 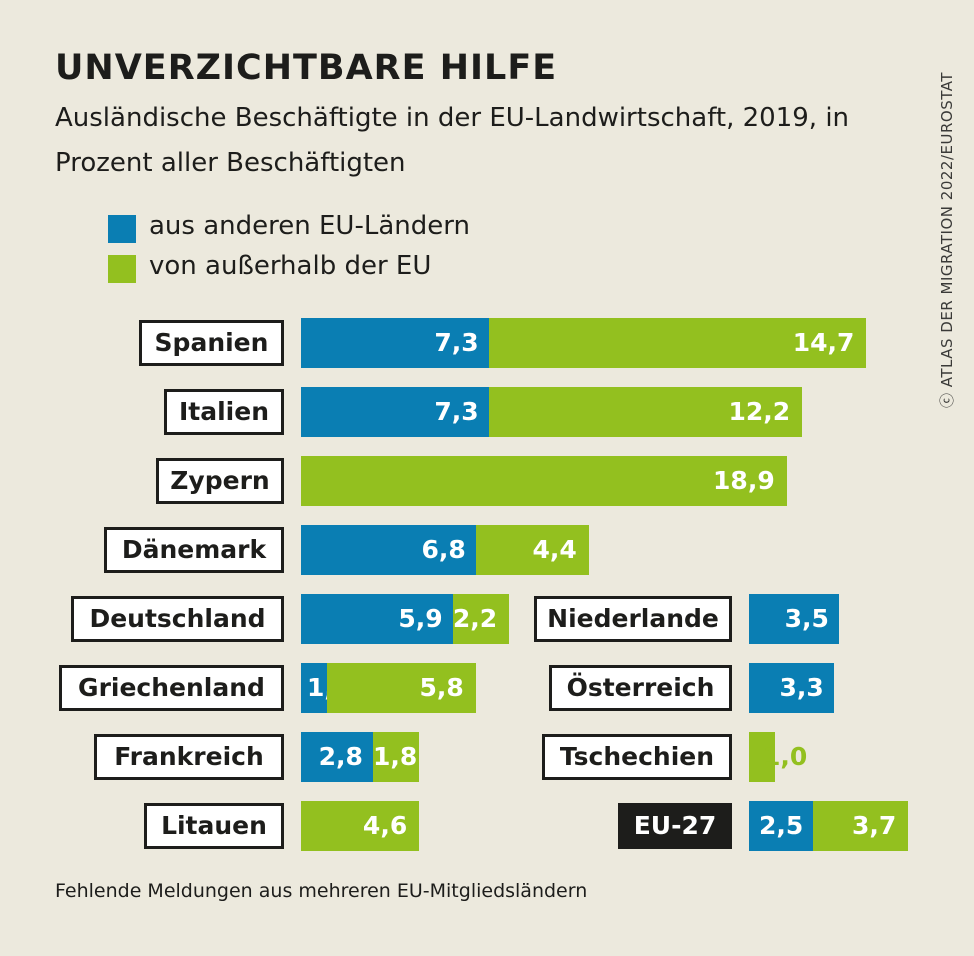 I want to click on chart-title: UNVERZICHTBARE HILFE, so click(x=306, y=68).